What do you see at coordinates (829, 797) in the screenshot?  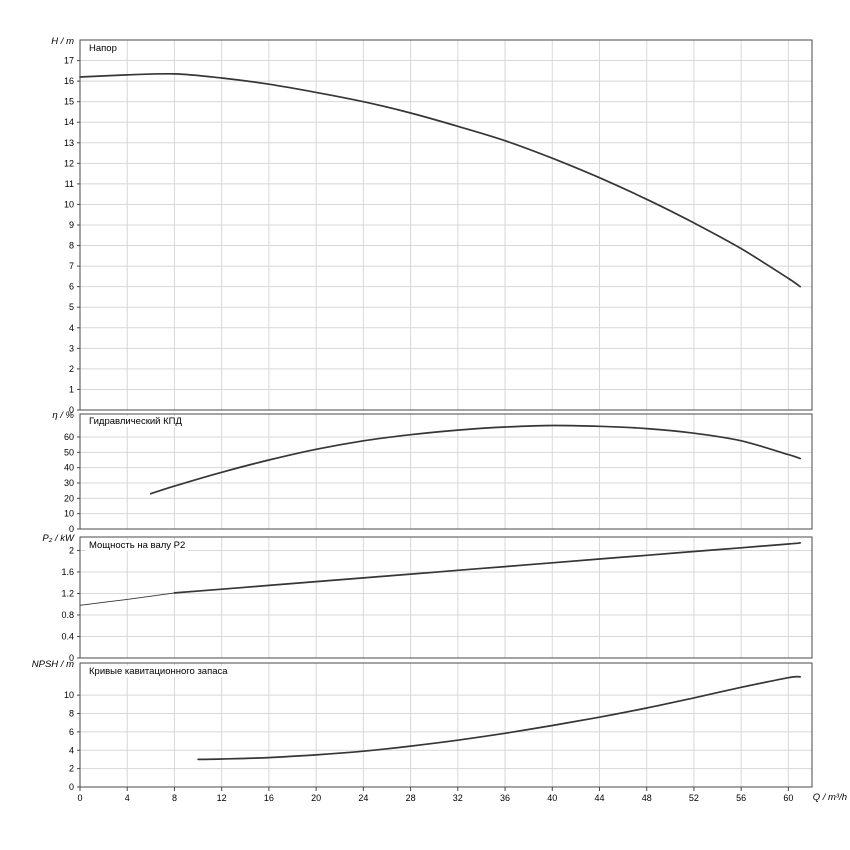 I see `x-axis-label: Q / m³/h` at bounding box center [829, 797].